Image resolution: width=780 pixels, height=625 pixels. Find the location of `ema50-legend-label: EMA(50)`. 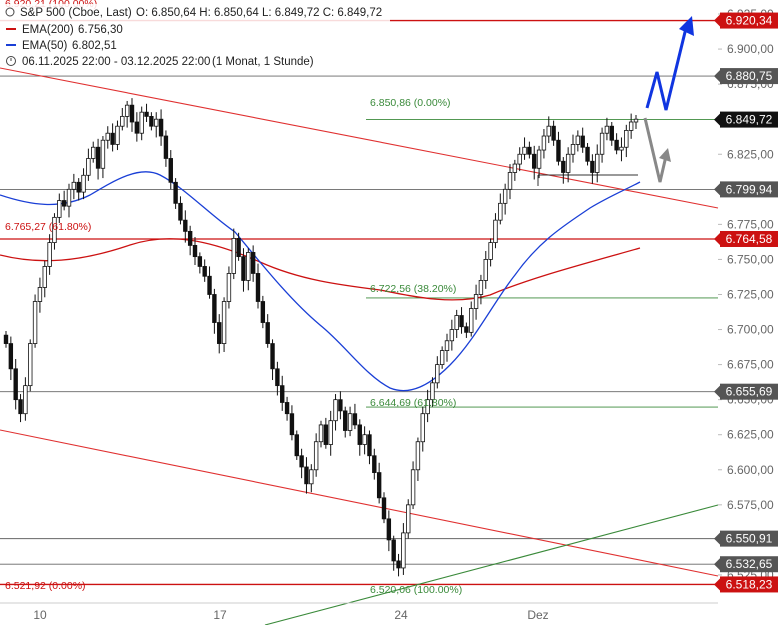

ema50-legend-label: EMA(50) is located at coordinates (45, 46).